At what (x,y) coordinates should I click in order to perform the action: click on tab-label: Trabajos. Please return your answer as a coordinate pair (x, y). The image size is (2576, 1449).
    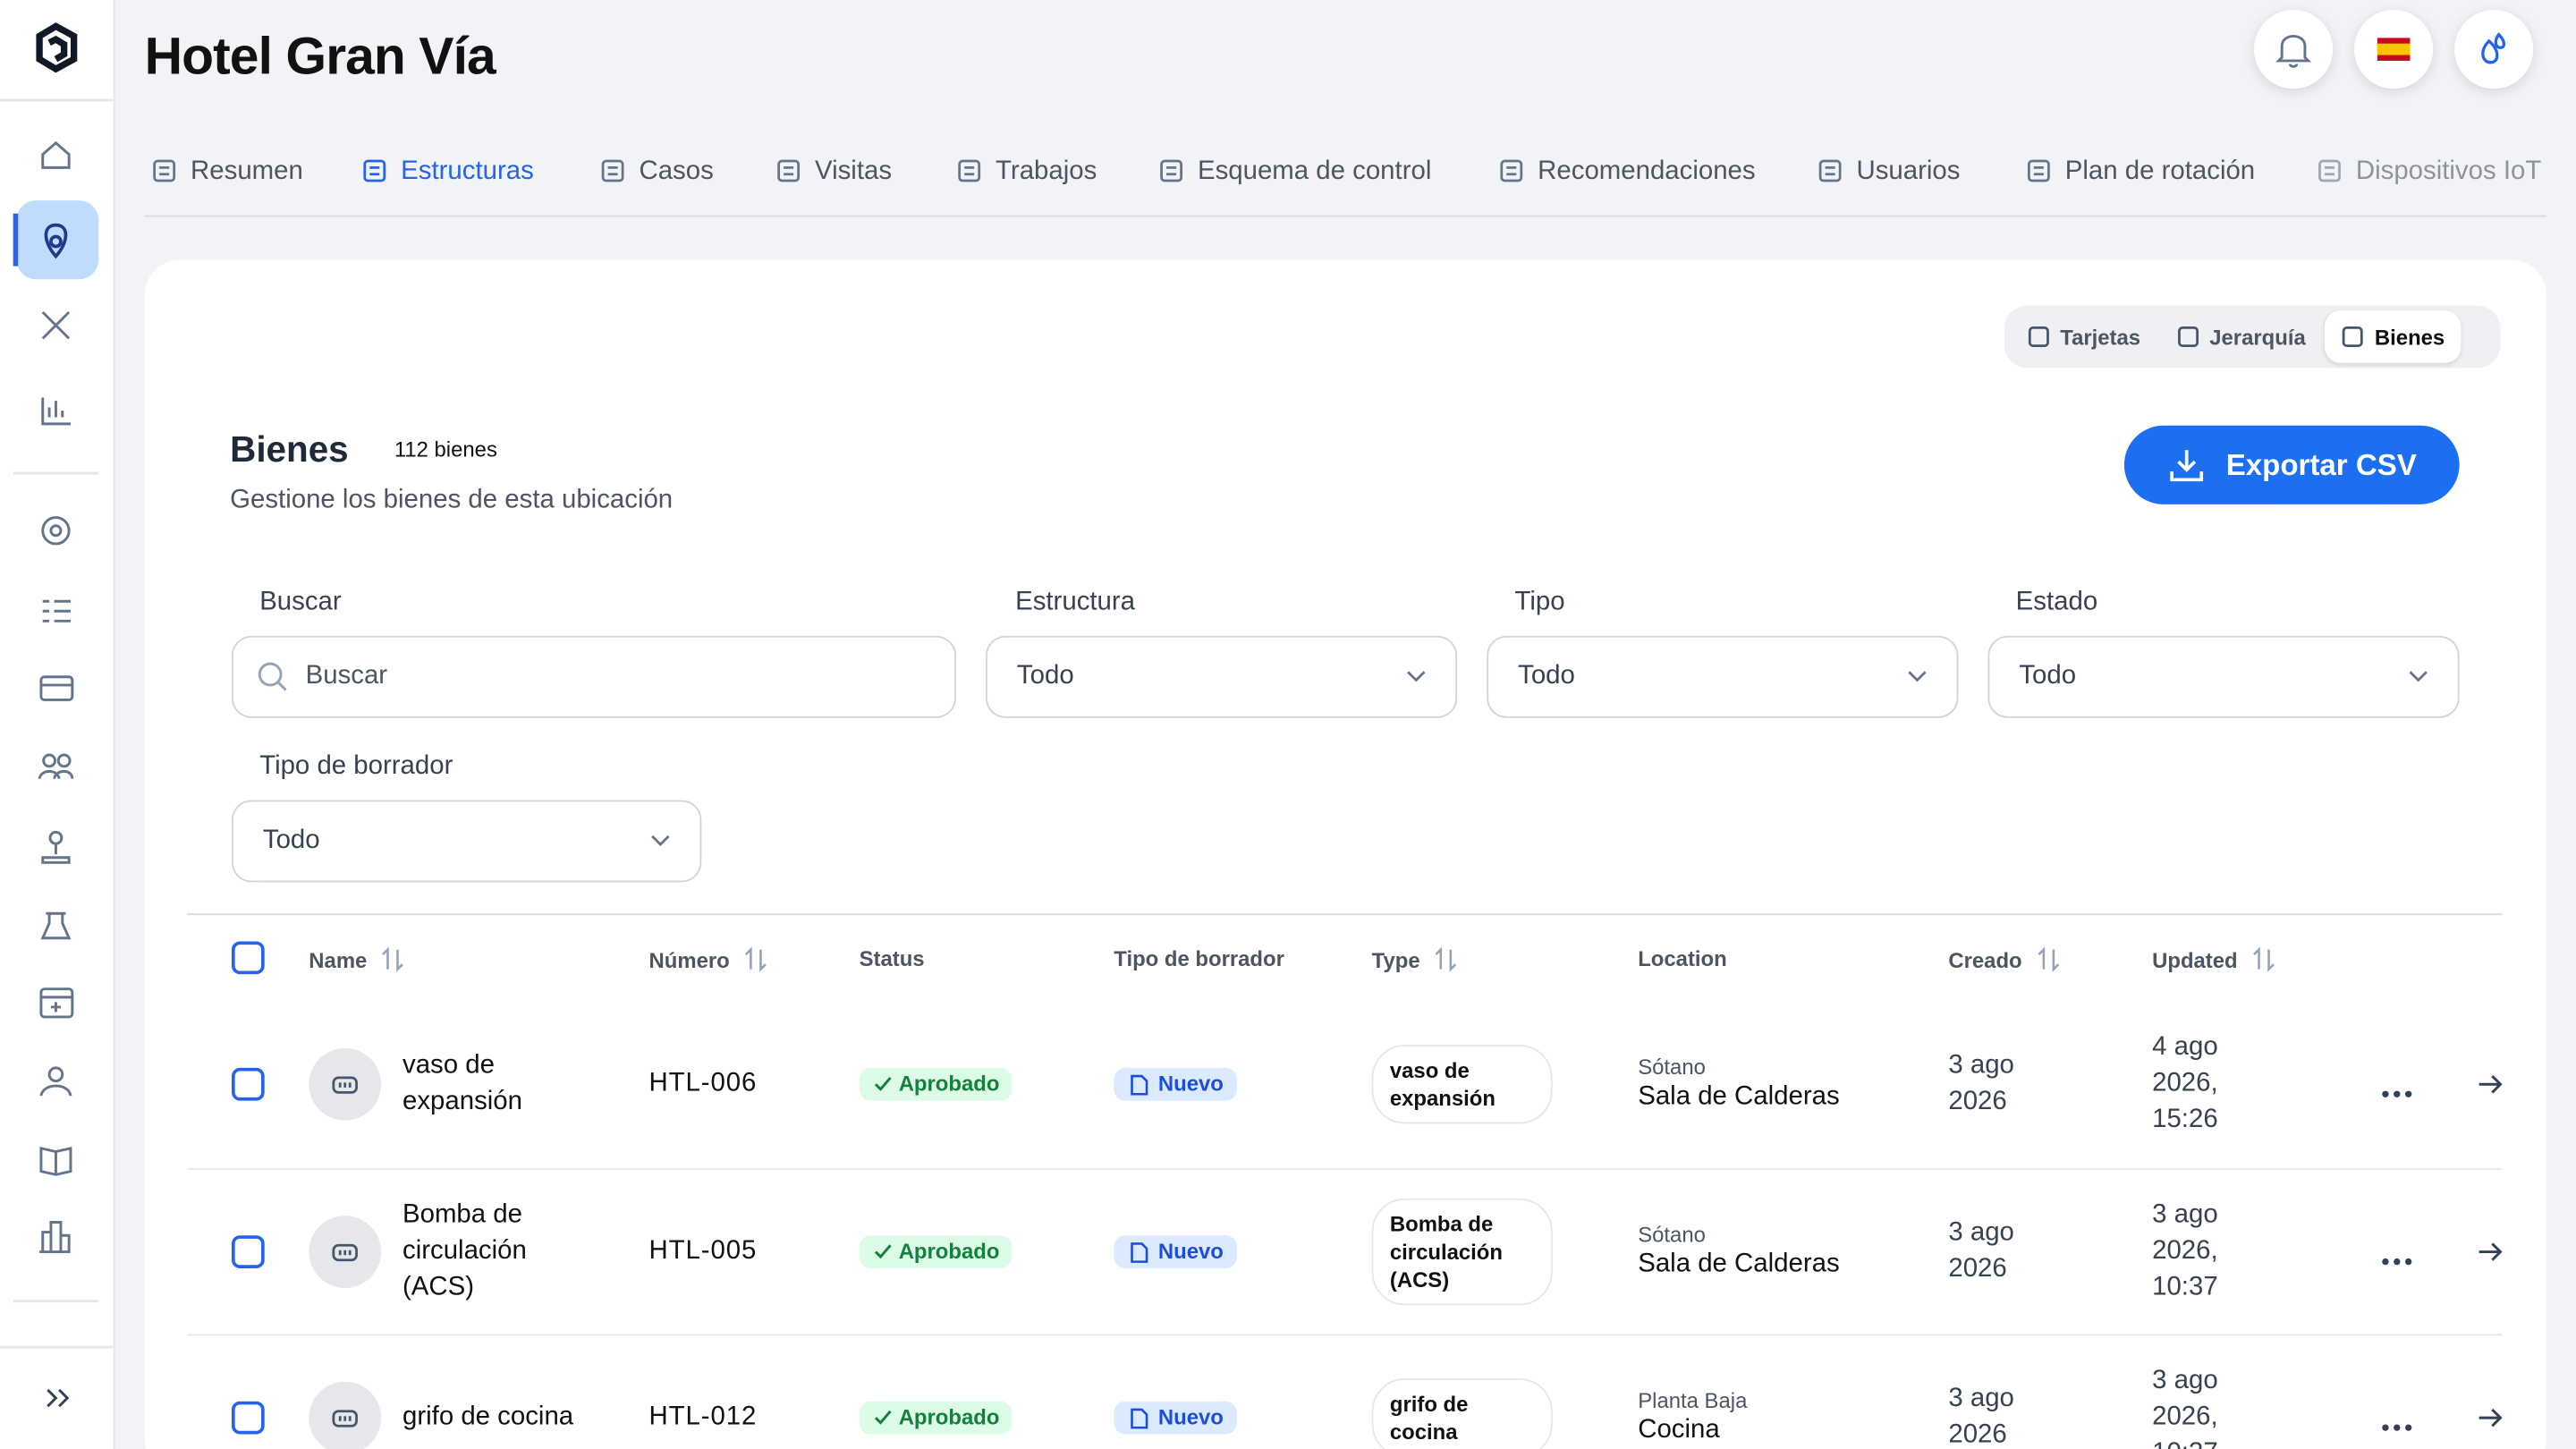
    Looking at the image, I should click on (1046, 171).